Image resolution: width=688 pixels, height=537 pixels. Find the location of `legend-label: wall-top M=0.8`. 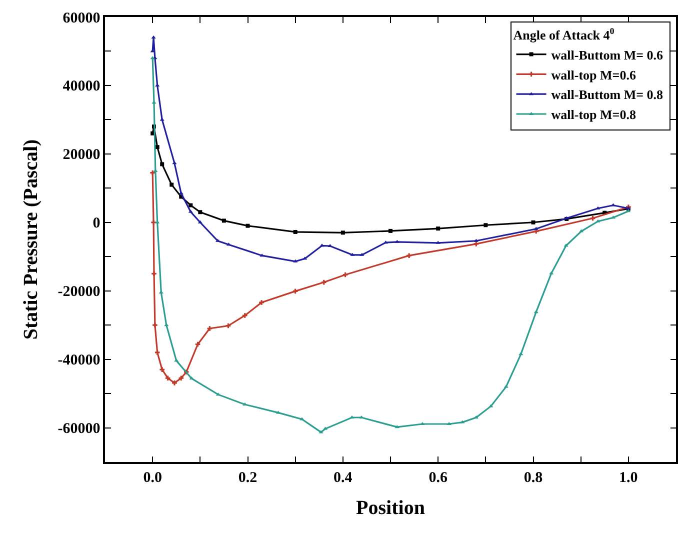

legend-label: wall-top M=0.8 is located at coordinates (593, 114).